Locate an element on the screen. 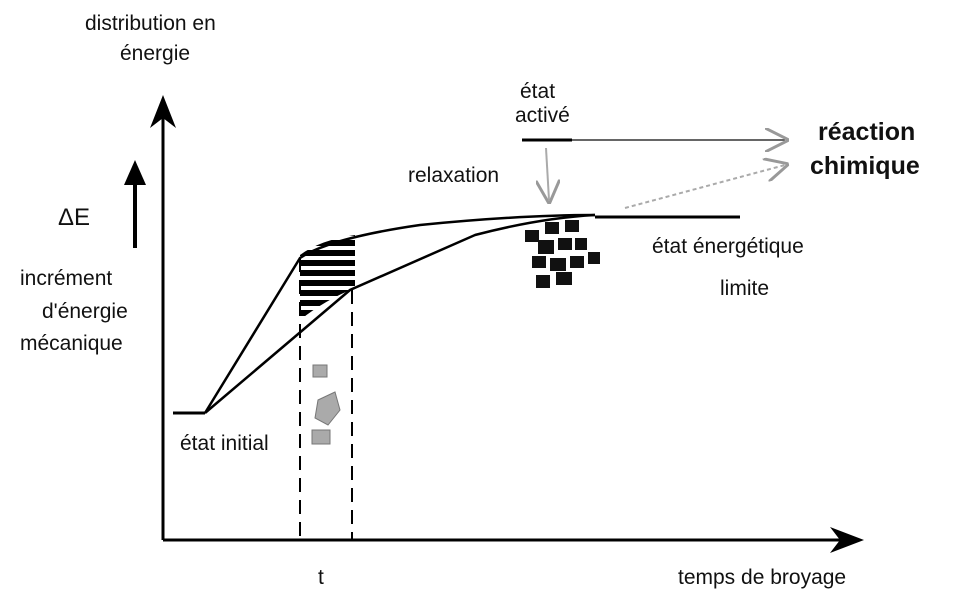  relaxation-arrow is located at coordinates (547, 173).